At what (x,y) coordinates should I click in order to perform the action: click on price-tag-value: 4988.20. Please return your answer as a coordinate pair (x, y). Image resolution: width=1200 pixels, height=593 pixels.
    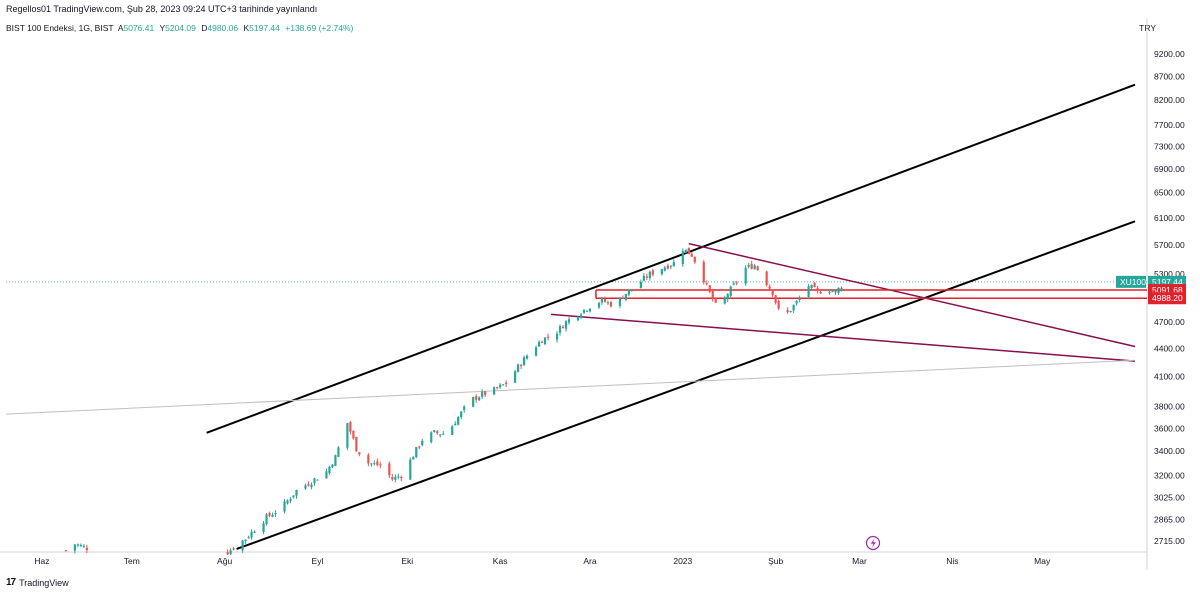
    Looking at the image, I should click on (1167, 298).